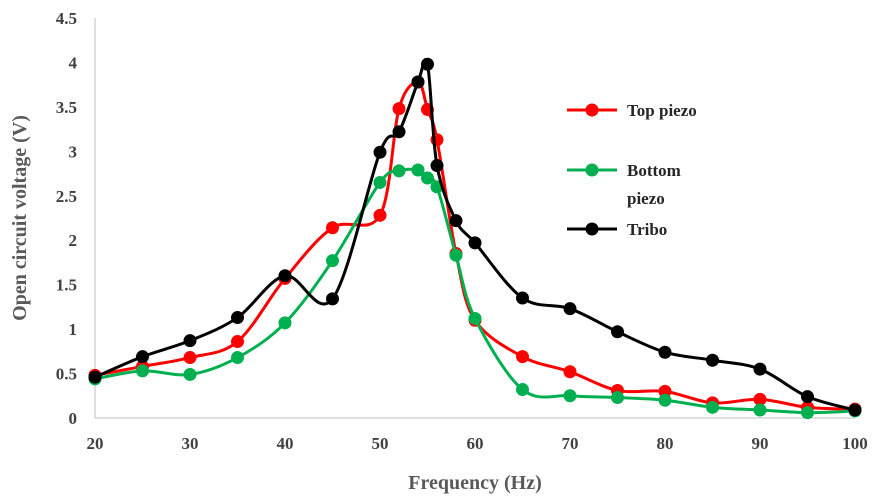 The height and width of the screenshot is (498, 873). Describe the element at coordinates (475, 483) in the screenshot. I see `x-axis-title: Frequency (Hz)` at that location.